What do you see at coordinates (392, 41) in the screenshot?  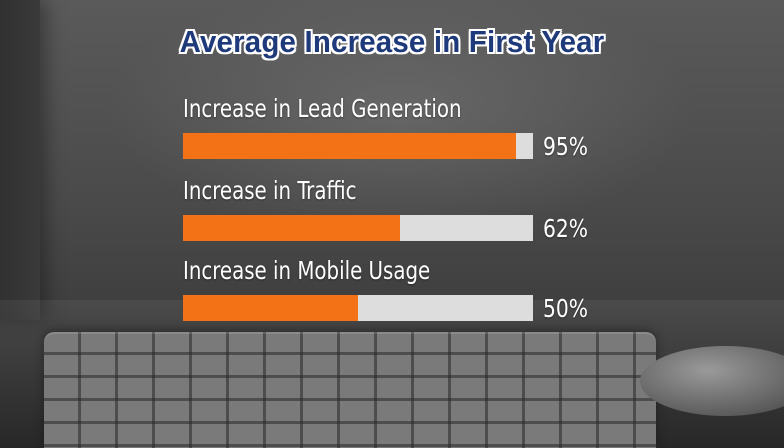 I see `chart-title: Average Increase in First Year` at bounding box center [392, 41].